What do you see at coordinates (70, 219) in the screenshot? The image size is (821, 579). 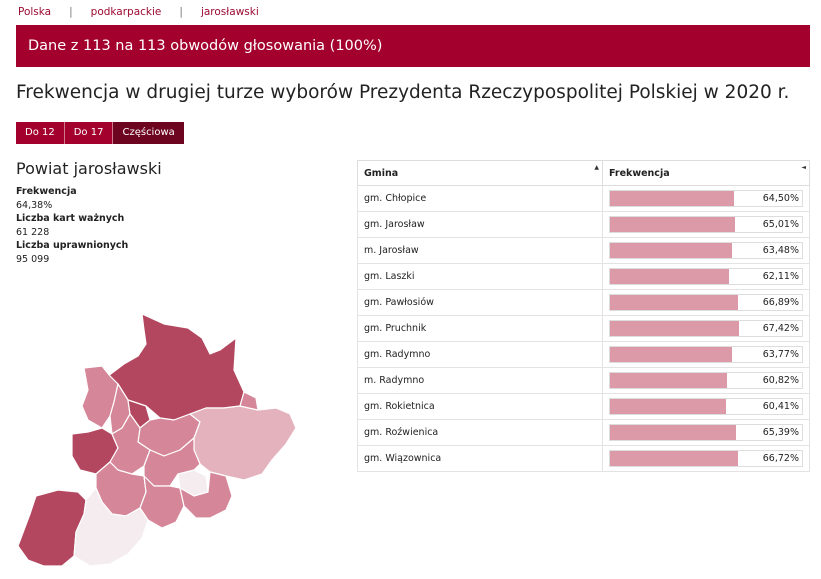 I see `stat-label-karty: Liczba kart ważnych` at bounding box center [70, 219].